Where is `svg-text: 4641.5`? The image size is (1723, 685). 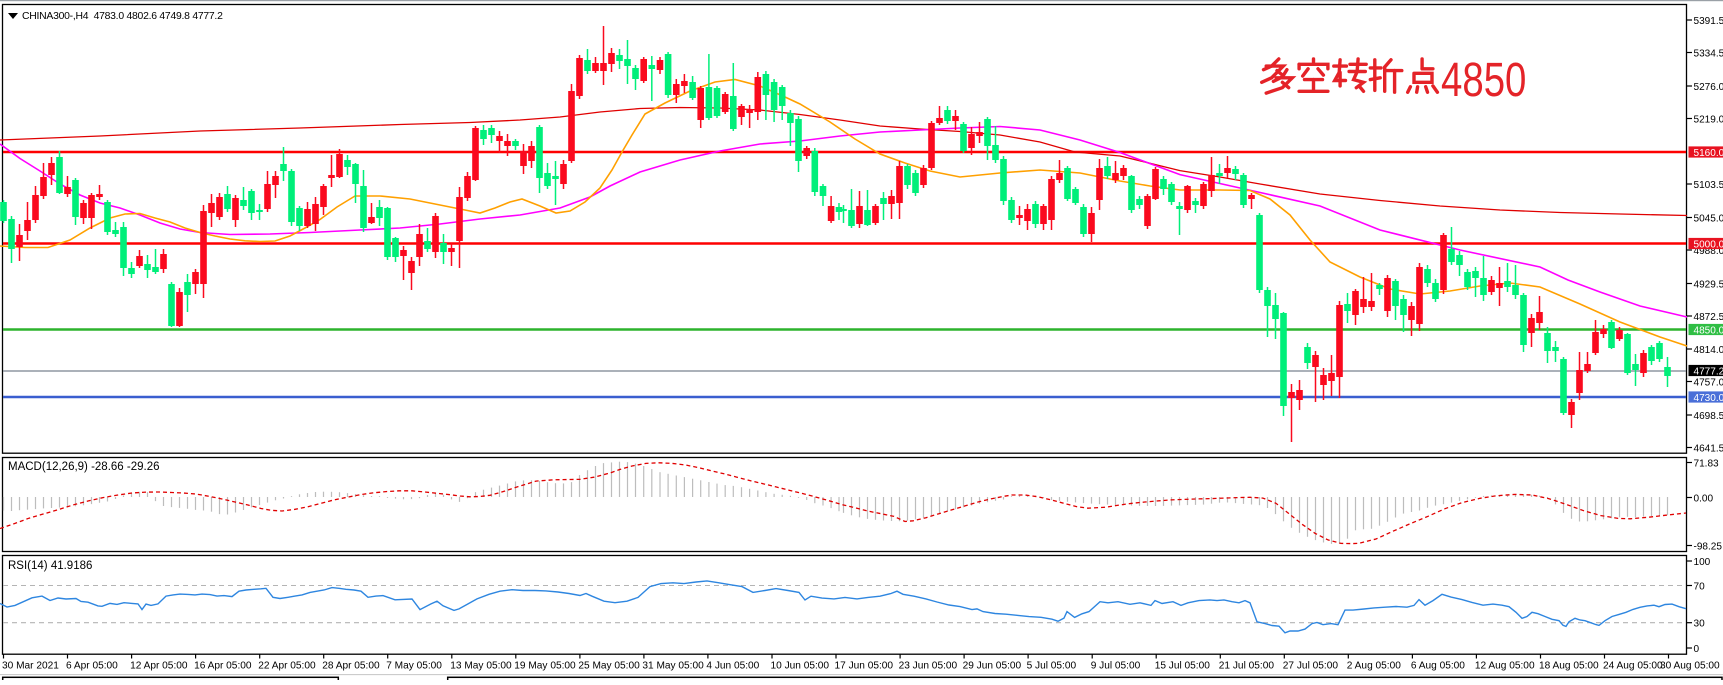 svg-text: 4641.5 is located at coordinates (1708, 448).